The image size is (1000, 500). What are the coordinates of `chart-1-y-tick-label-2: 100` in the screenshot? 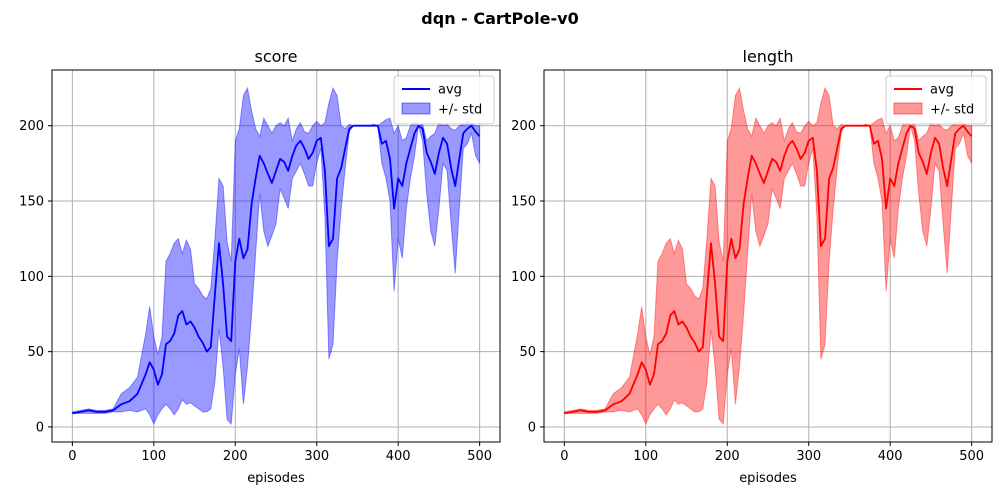 It's located at (523, 277).